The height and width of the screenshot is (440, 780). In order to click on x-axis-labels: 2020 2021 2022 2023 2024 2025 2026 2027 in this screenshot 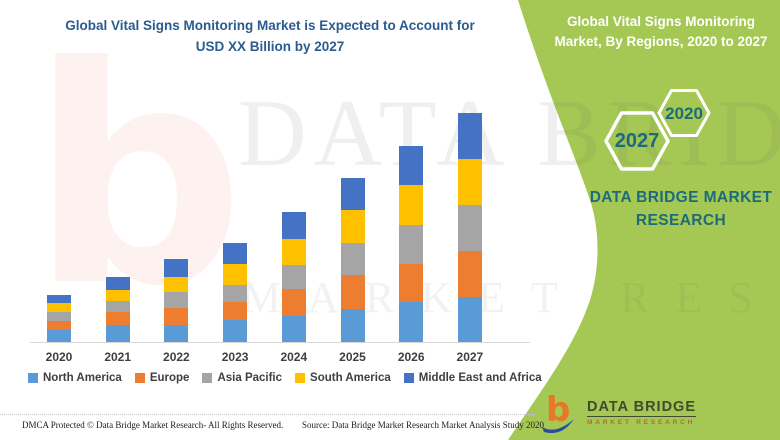, I will do `click(280, 358)`.